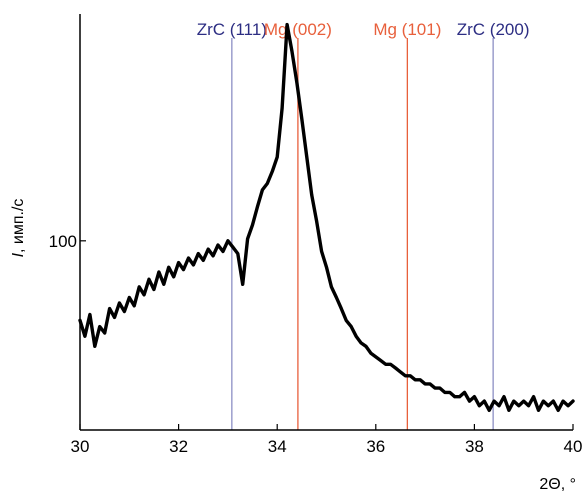 The width and height of the screenshot is (584, 495). What do you see at coordinates (63, 241) in the screenshot?
I see `y-tick-label-0: 100` at bounding box center [63, 241].